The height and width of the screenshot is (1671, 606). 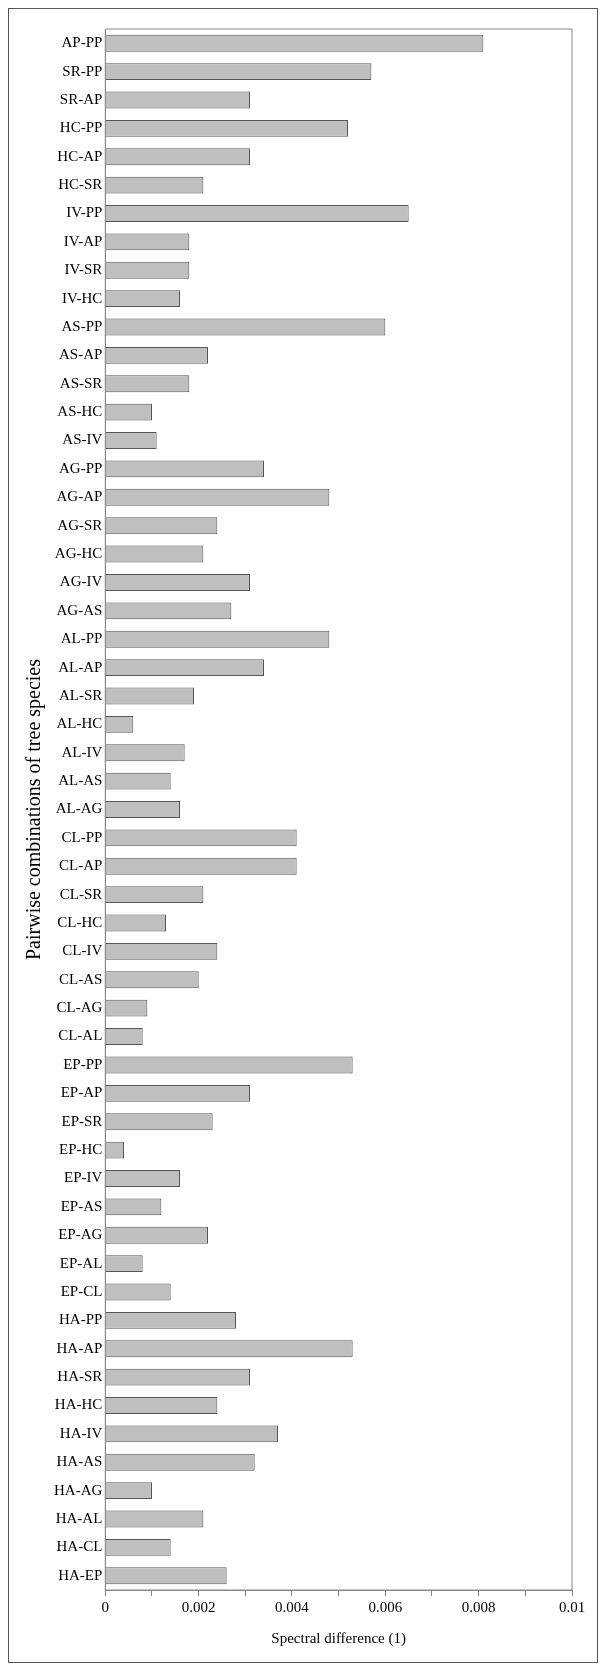 What do you see at coordinates (83, 269) in the screenshot?
I see `y-tick-label: IV-SR` at bounding box center [83, 269].